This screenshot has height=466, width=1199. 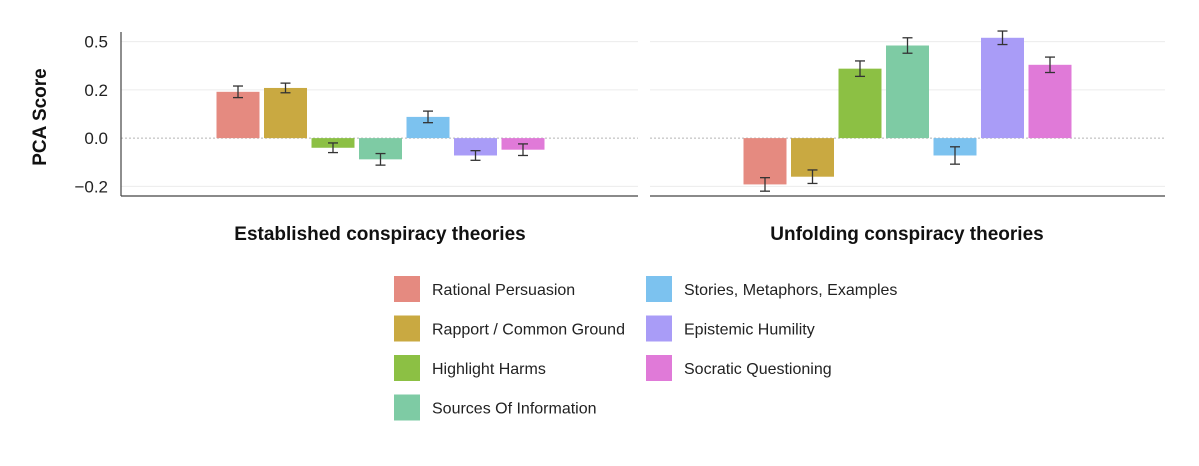 I want to click on y-tick-label: 0.5, so click(x=96, y=42).